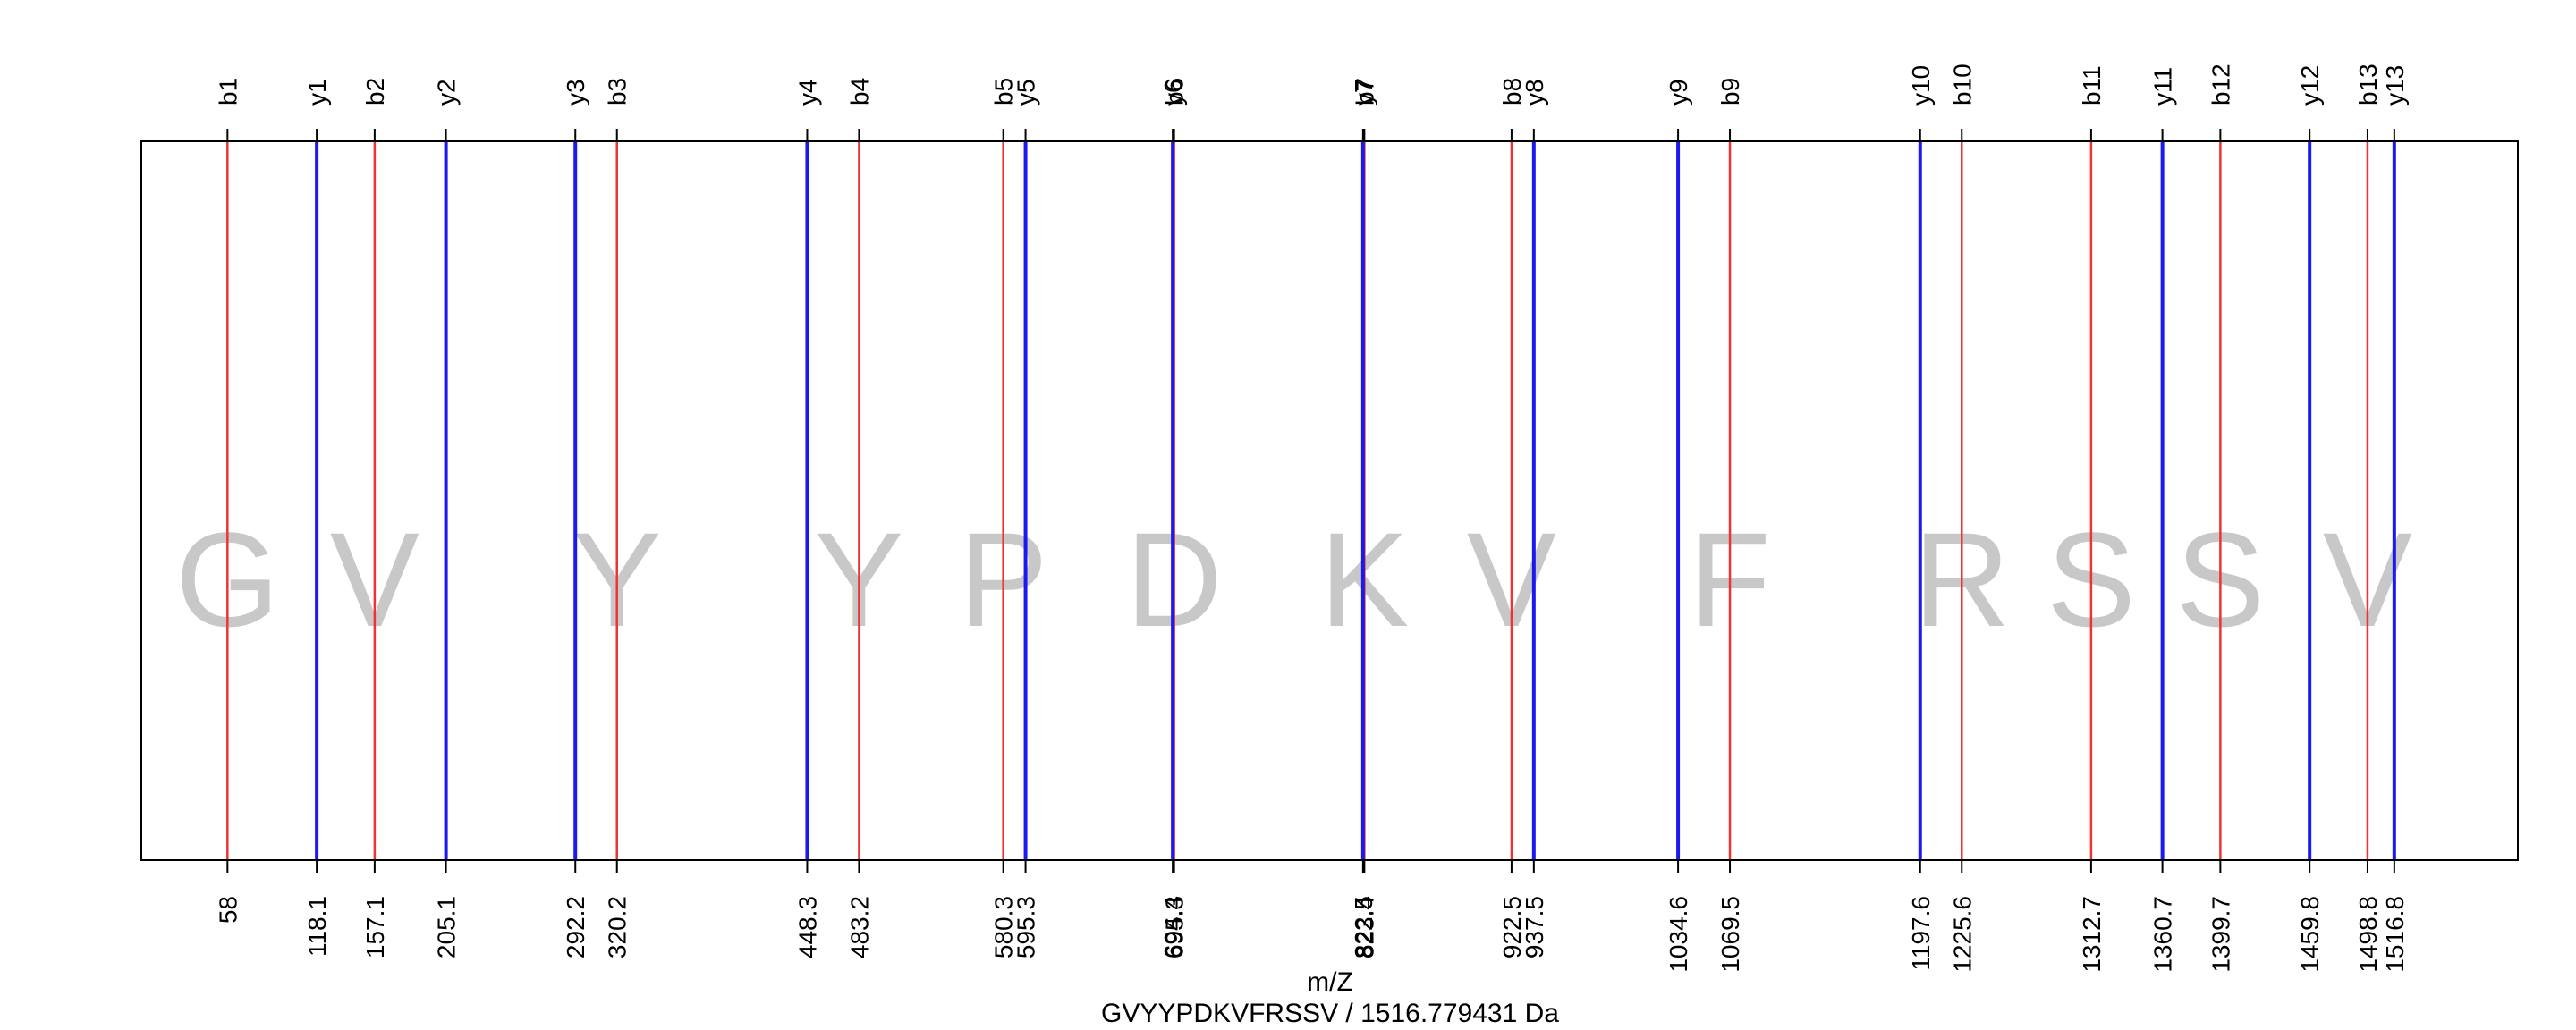  Describe the element at coordinates (2395, 85) in the screenshot. I see `ion-label: y13` at that location.